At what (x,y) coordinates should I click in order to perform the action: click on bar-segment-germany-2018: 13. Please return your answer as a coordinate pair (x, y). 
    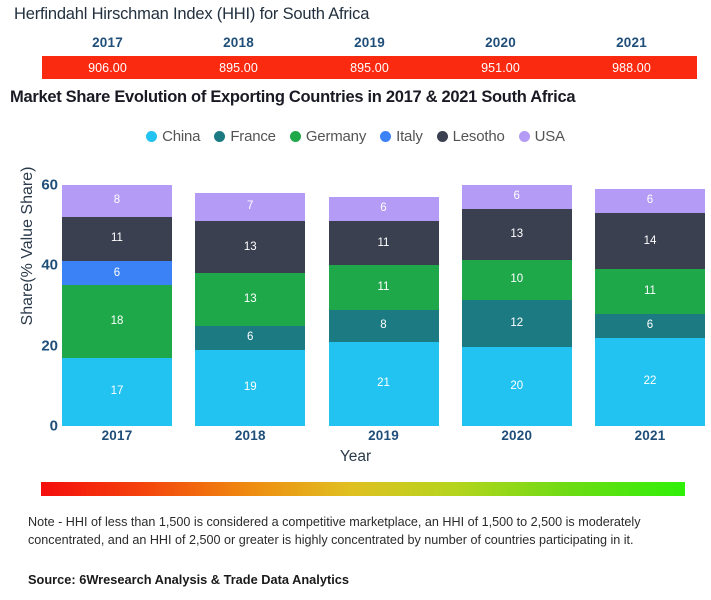
    Looking at the image, I should click on (250, 299).